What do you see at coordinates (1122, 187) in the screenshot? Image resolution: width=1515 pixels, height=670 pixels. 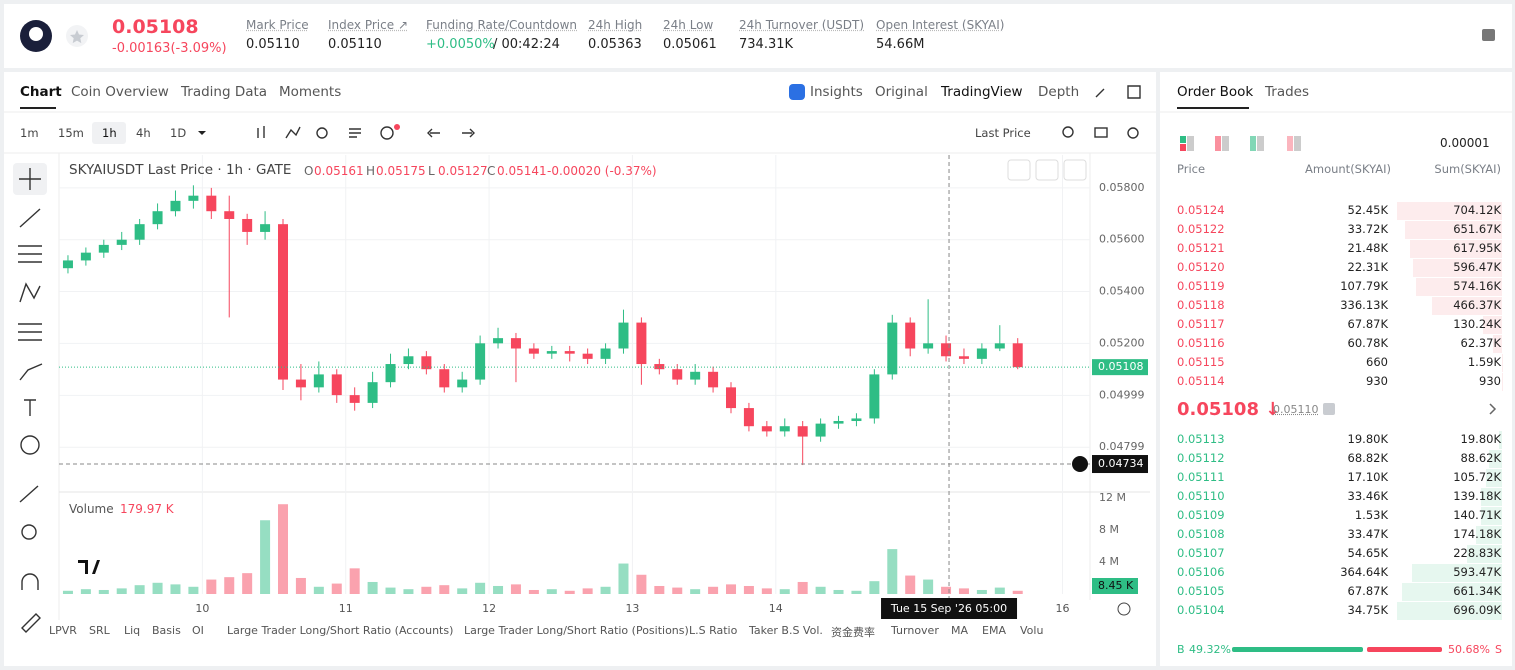 I see `y-tick-label: 0.05800` at bounding box center [1122, 187].